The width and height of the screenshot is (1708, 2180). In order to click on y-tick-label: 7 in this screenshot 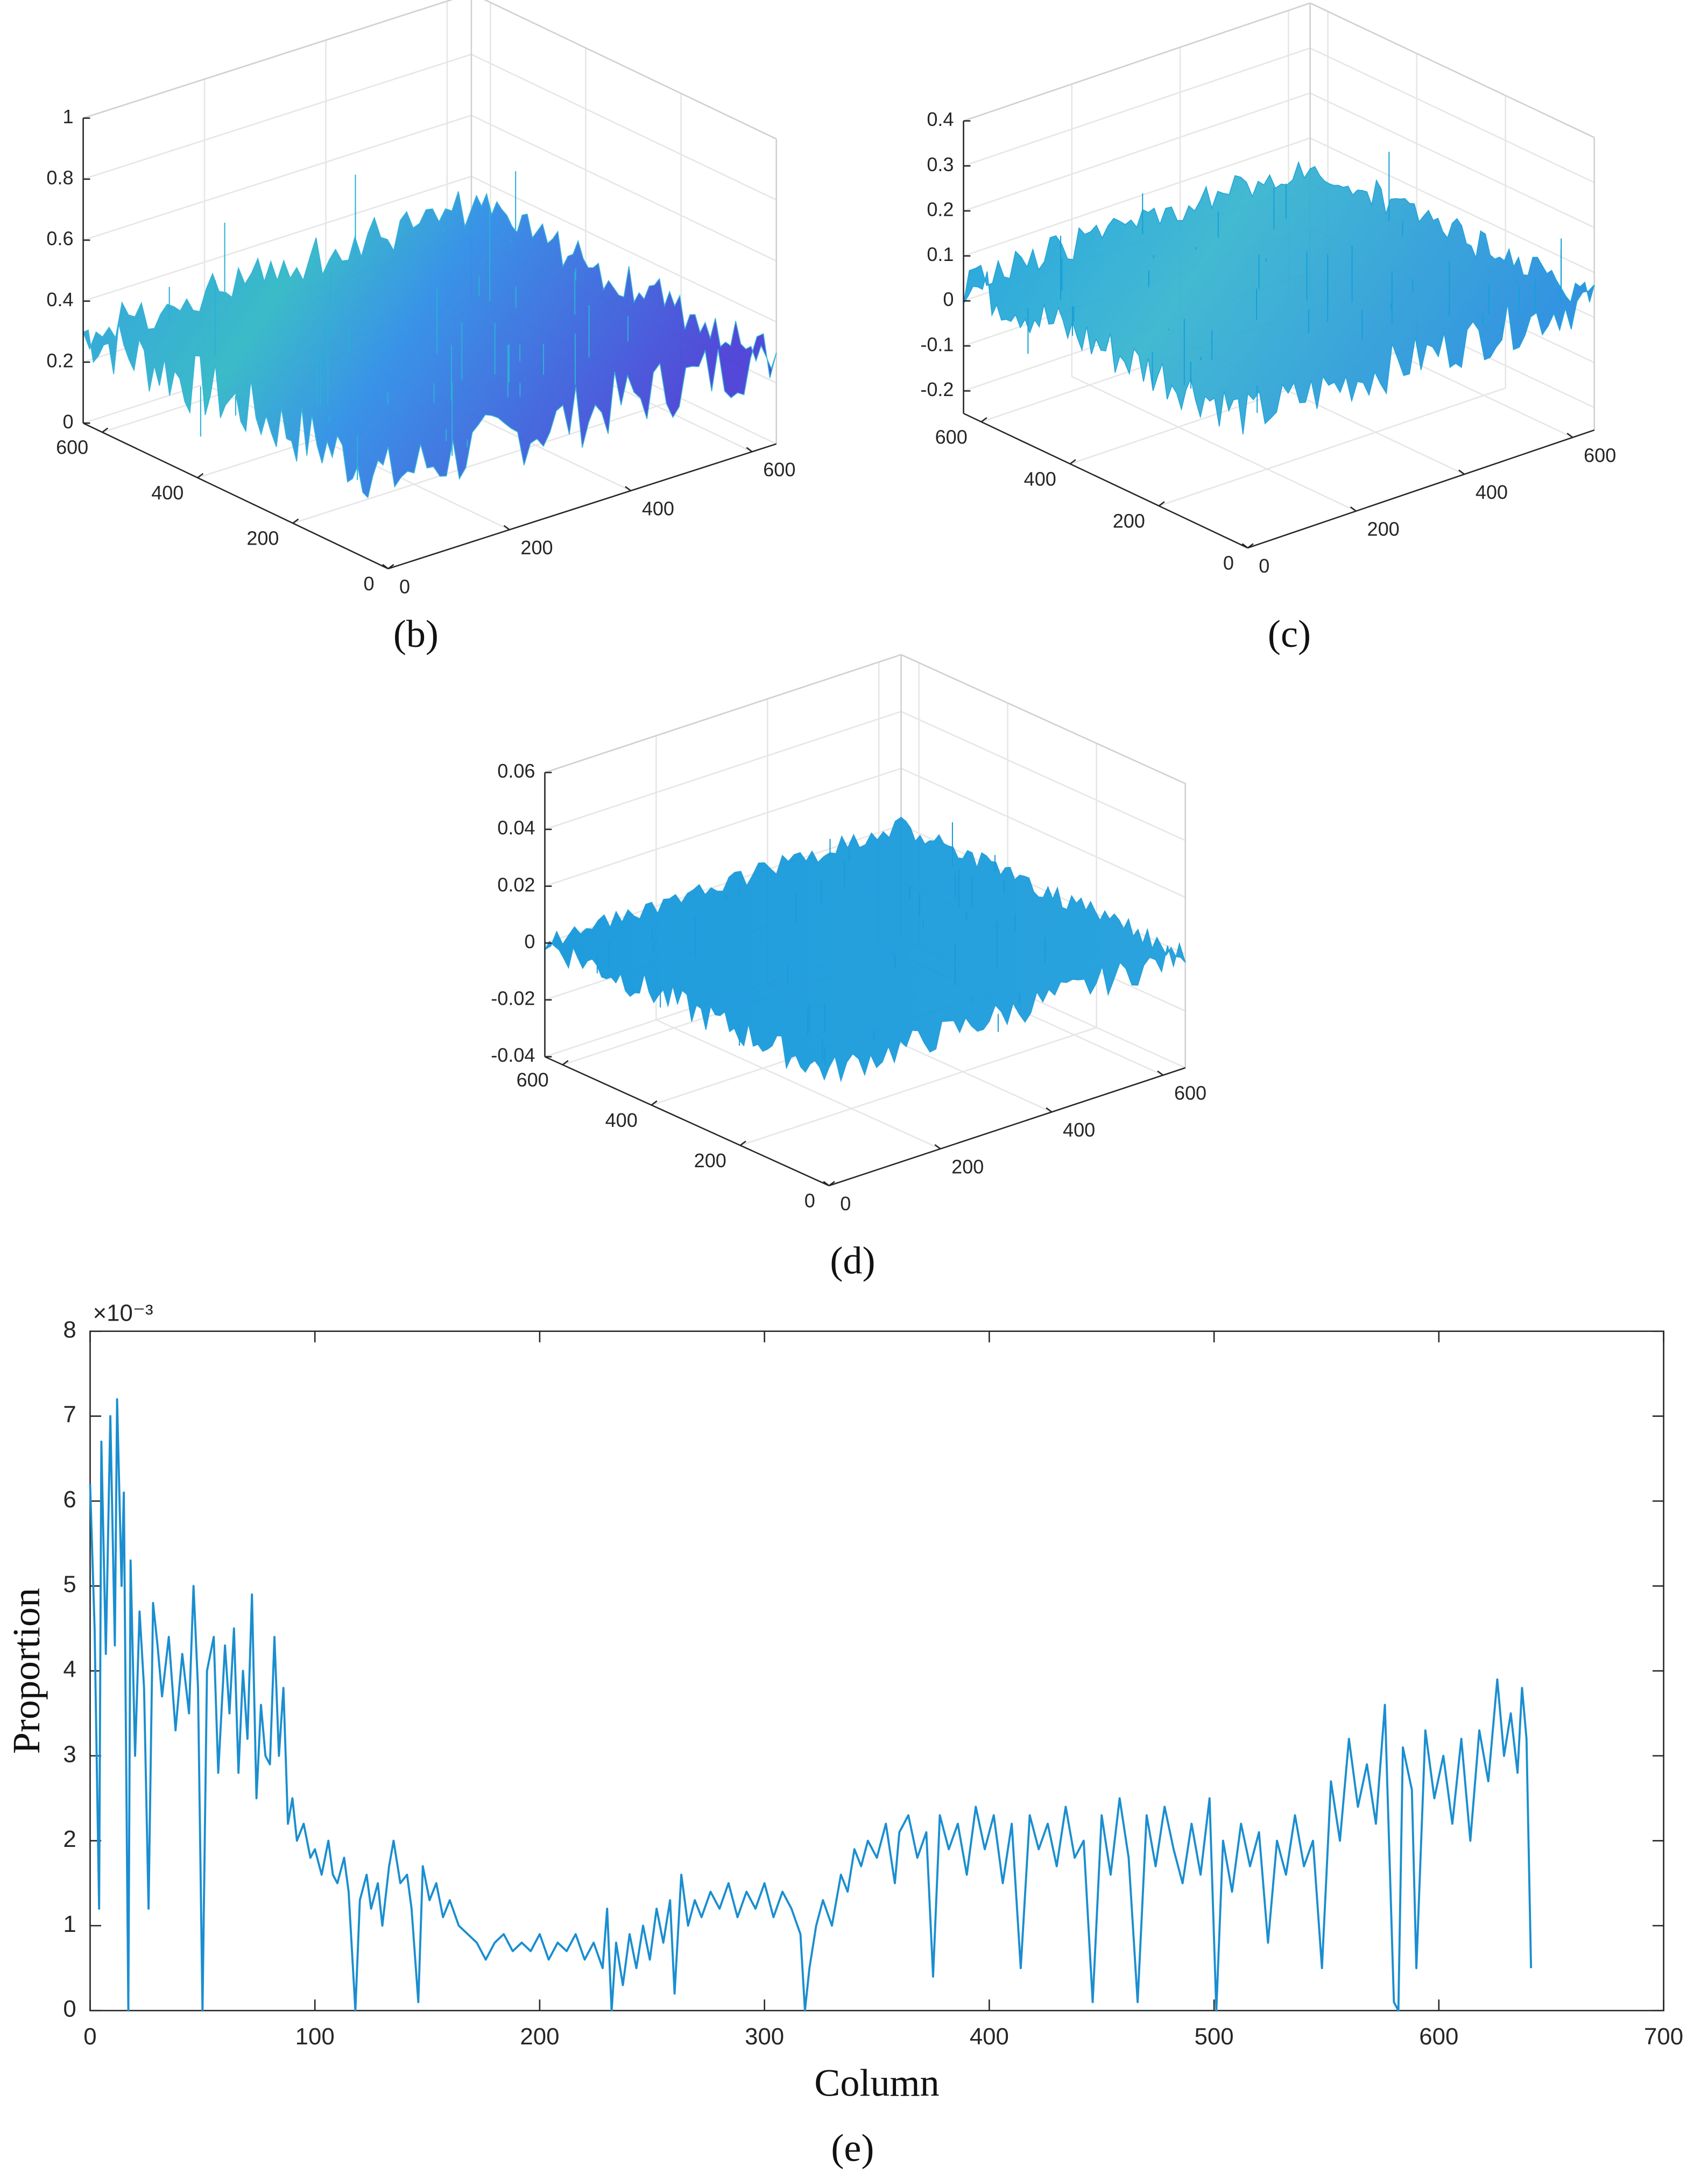, I will do `click(69, 1414)`.